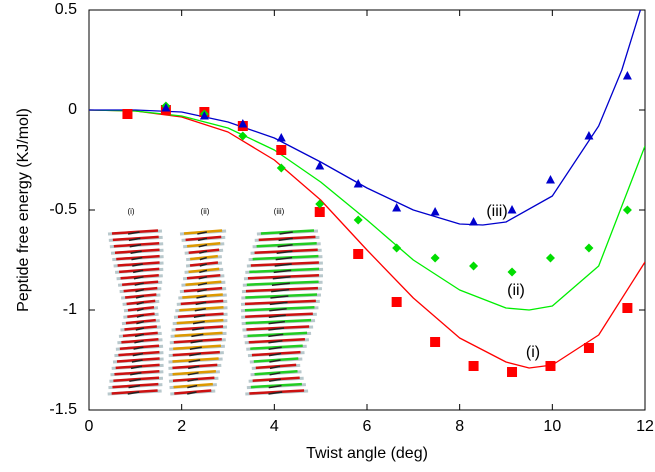  What do you see at coordinates (89, 426) in the screenshot?
I see `x-tick-label: 0` at bounding box center [89, 426].